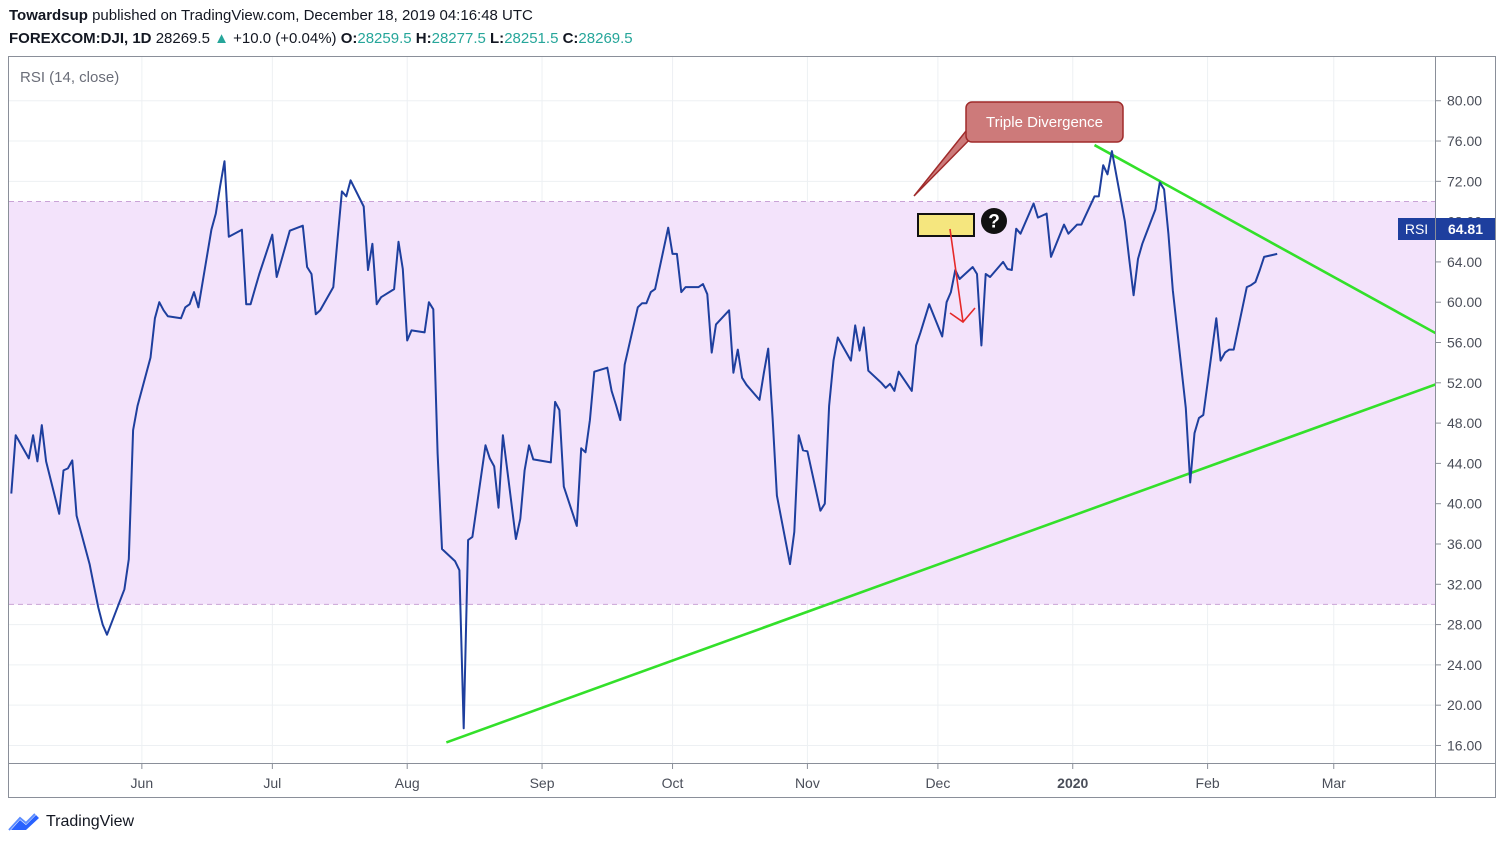  I want to click on question-mark: ?, so click(994, 222).